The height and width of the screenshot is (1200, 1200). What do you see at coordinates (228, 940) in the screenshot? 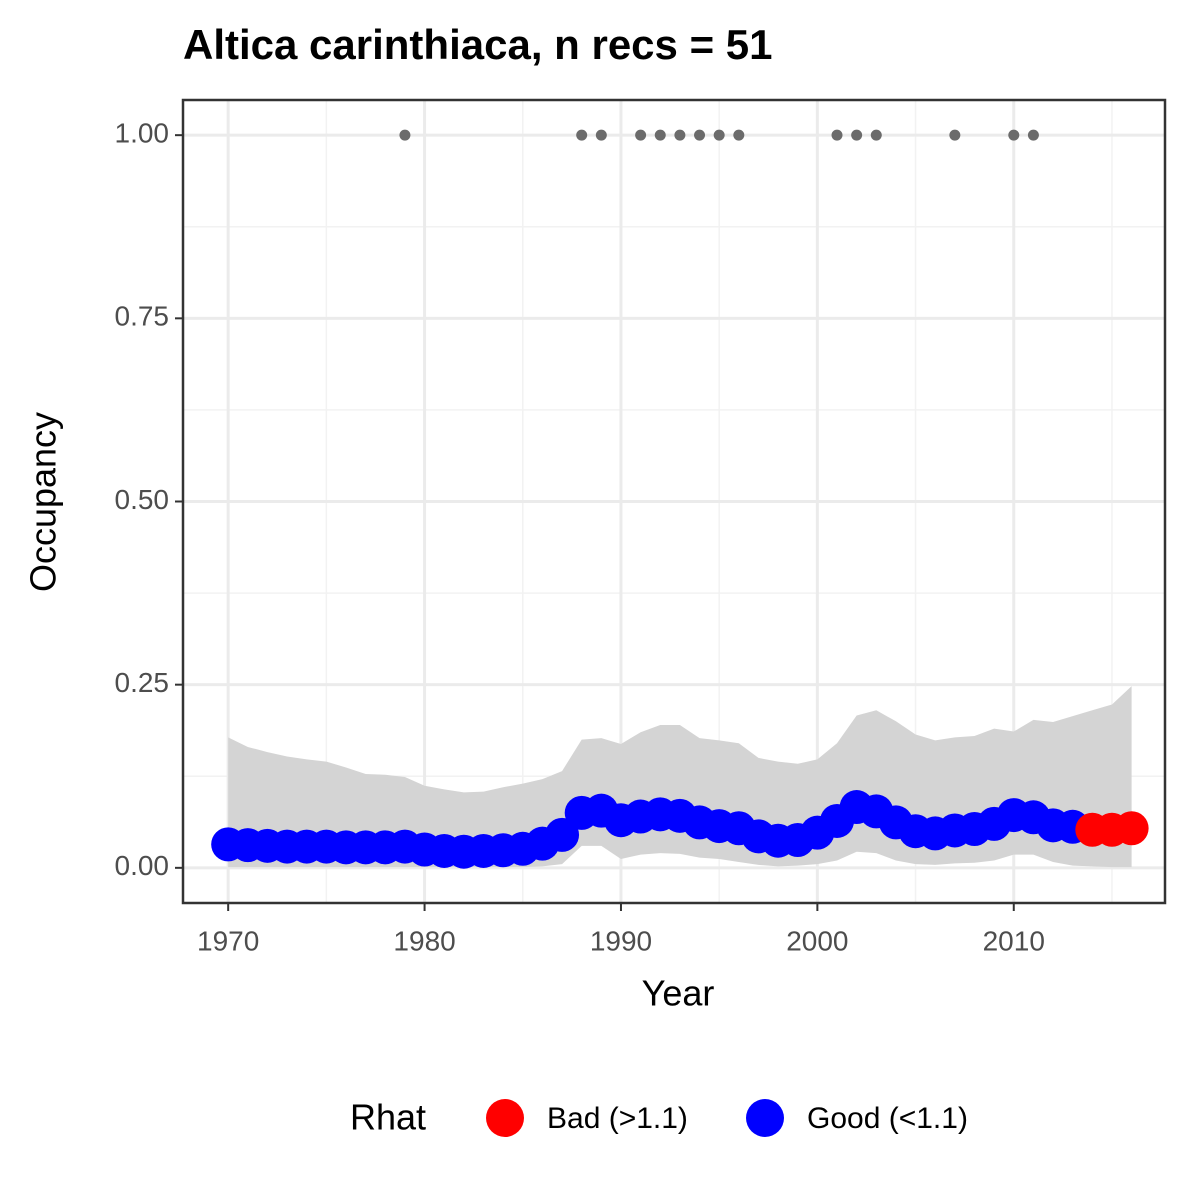
I see `x-tick-label: 1970` at bounding box center [228, 940].